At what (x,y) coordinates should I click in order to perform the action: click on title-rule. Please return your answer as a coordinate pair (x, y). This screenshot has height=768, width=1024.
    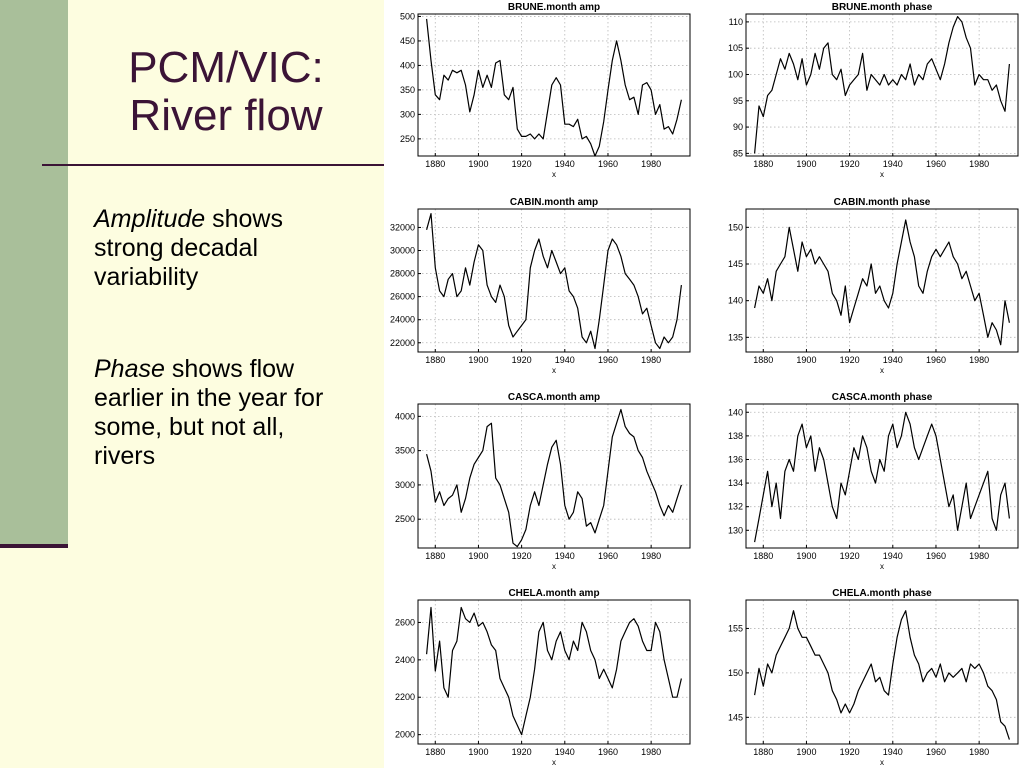
    Looking at the image, I should click on (213, 165).